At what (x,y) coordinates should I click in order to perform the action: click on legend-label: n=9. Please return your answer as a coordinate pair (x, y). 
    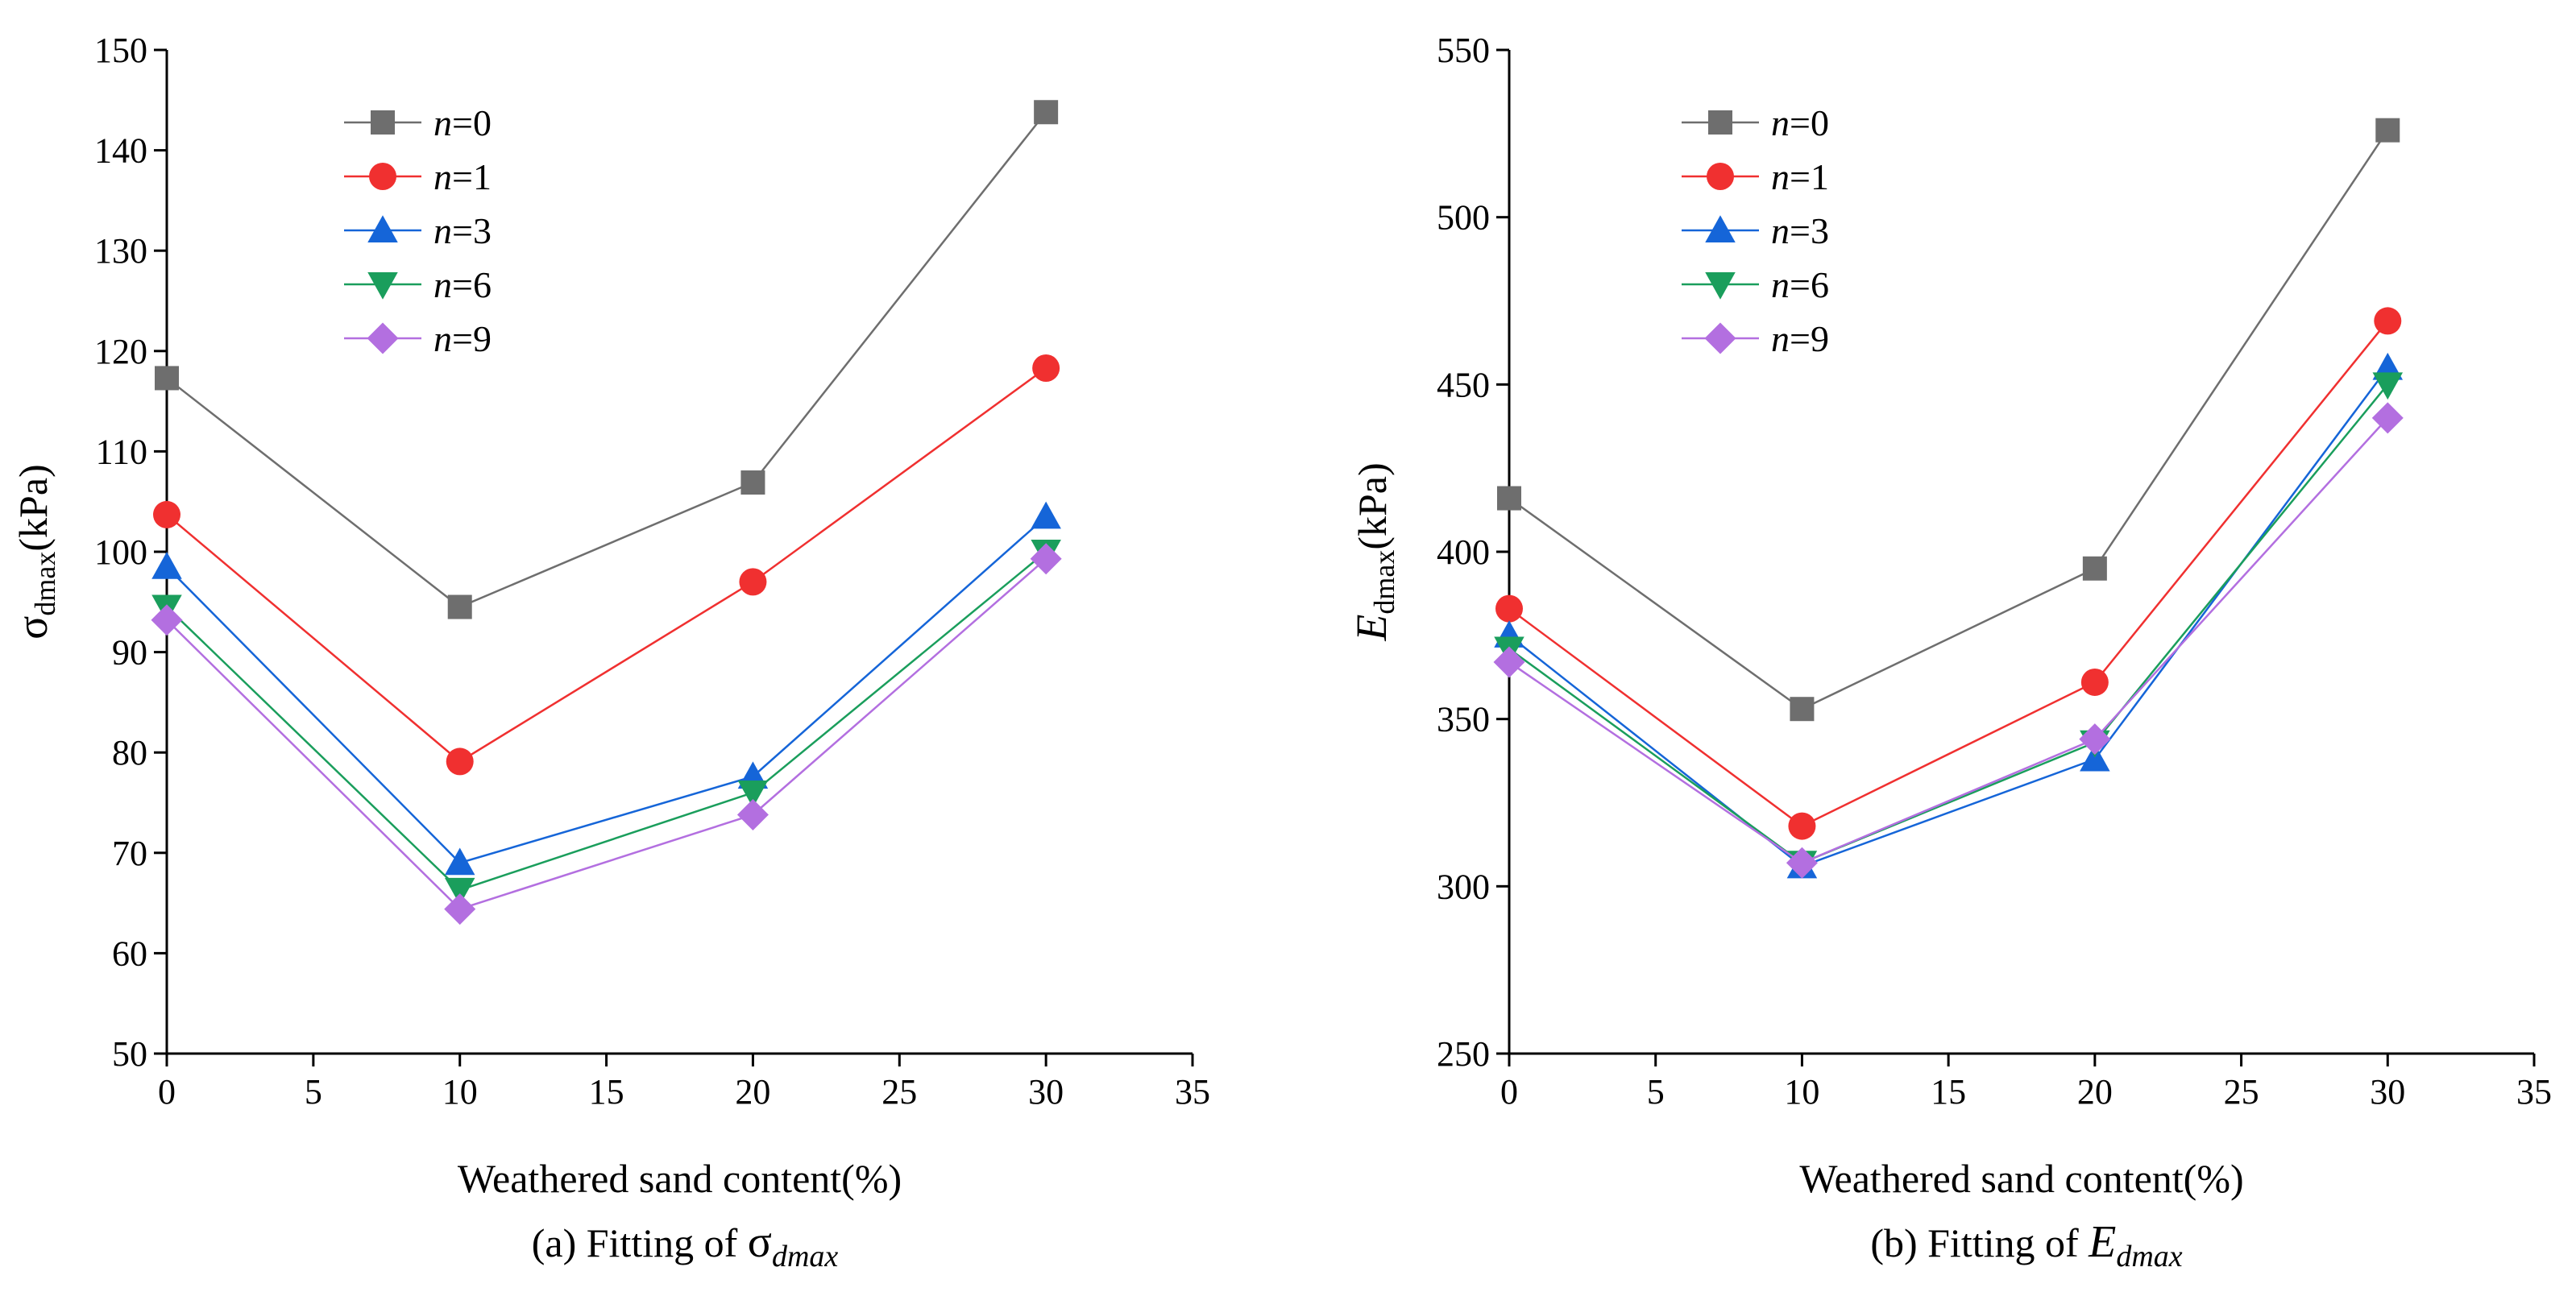
    Looking at the image, I should click on (463, 338).